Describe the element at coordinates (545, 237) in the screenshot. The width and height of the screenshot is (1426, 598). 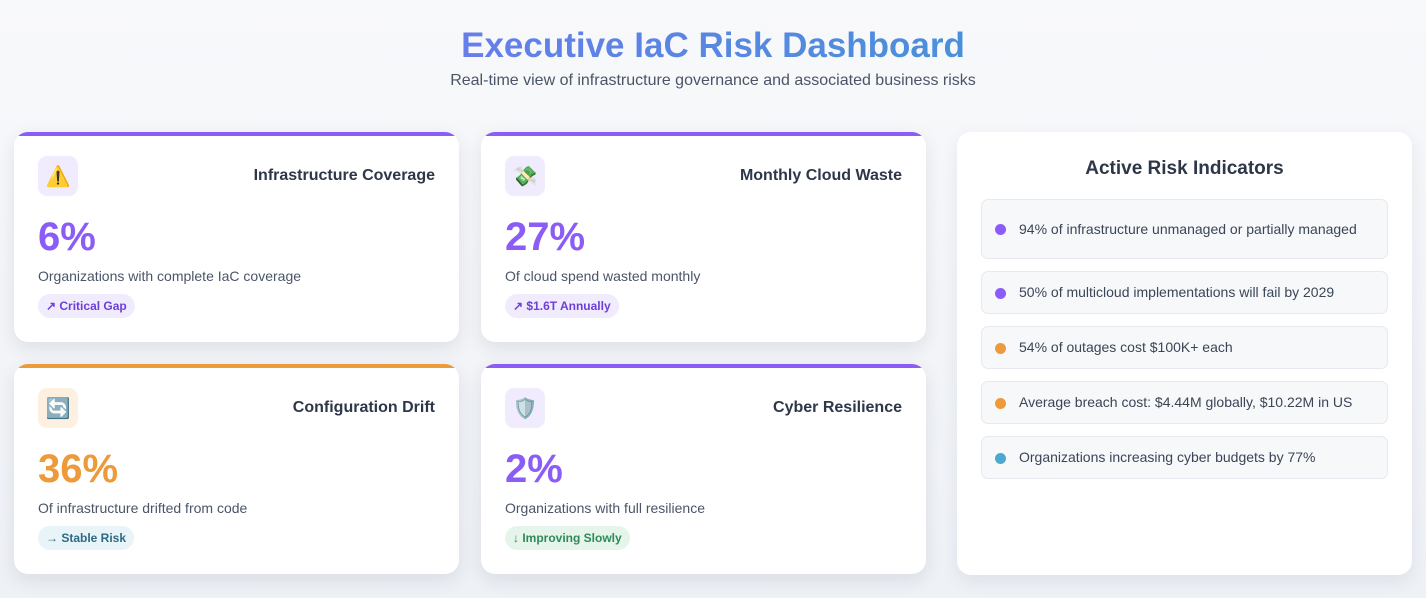
I see `metric-value: 27%` at that location.